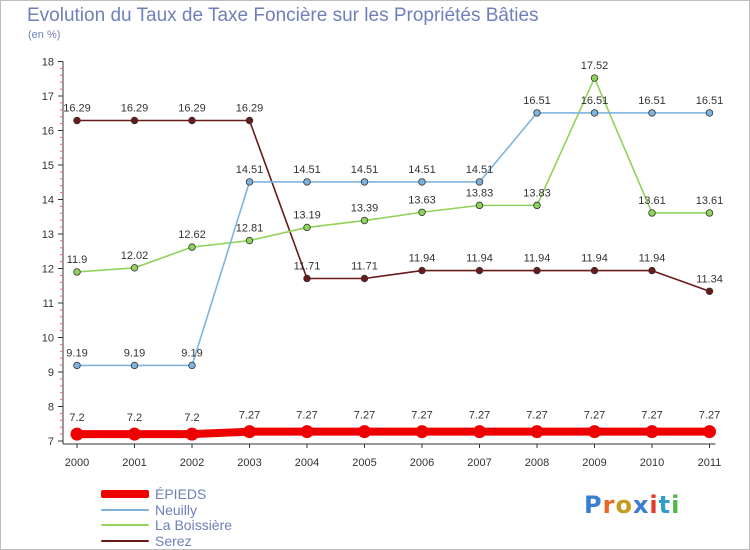  What do you see at coordinates (364, 463) in the screenshot?
I see `x-tick-label: 2005` at bounding box center [364, 463].